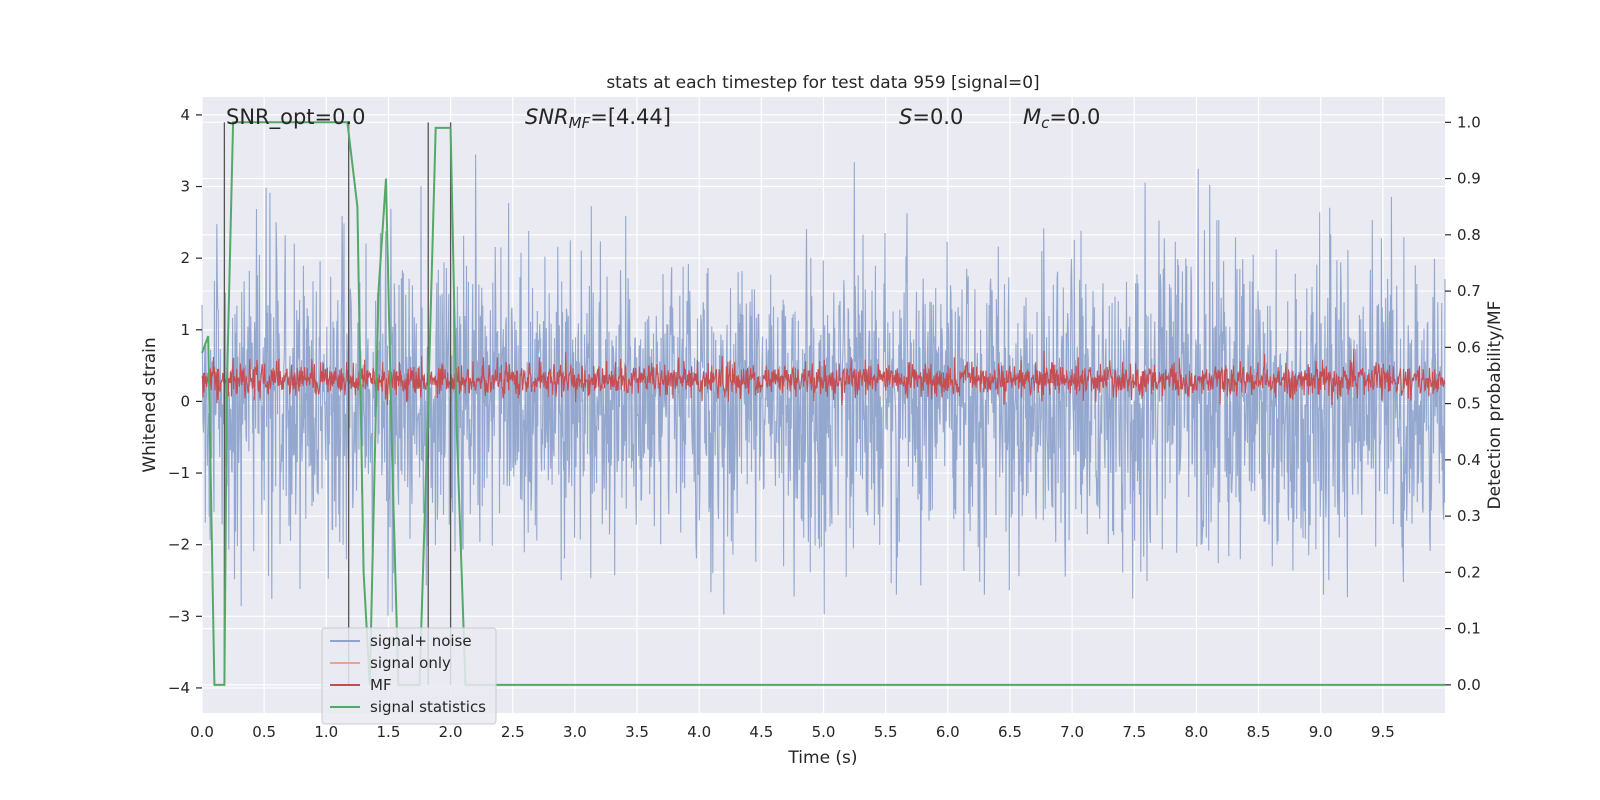 This screenshot has width=1600, height=800. I want to click on x-tick-label: 1.5, so click(389, 732).